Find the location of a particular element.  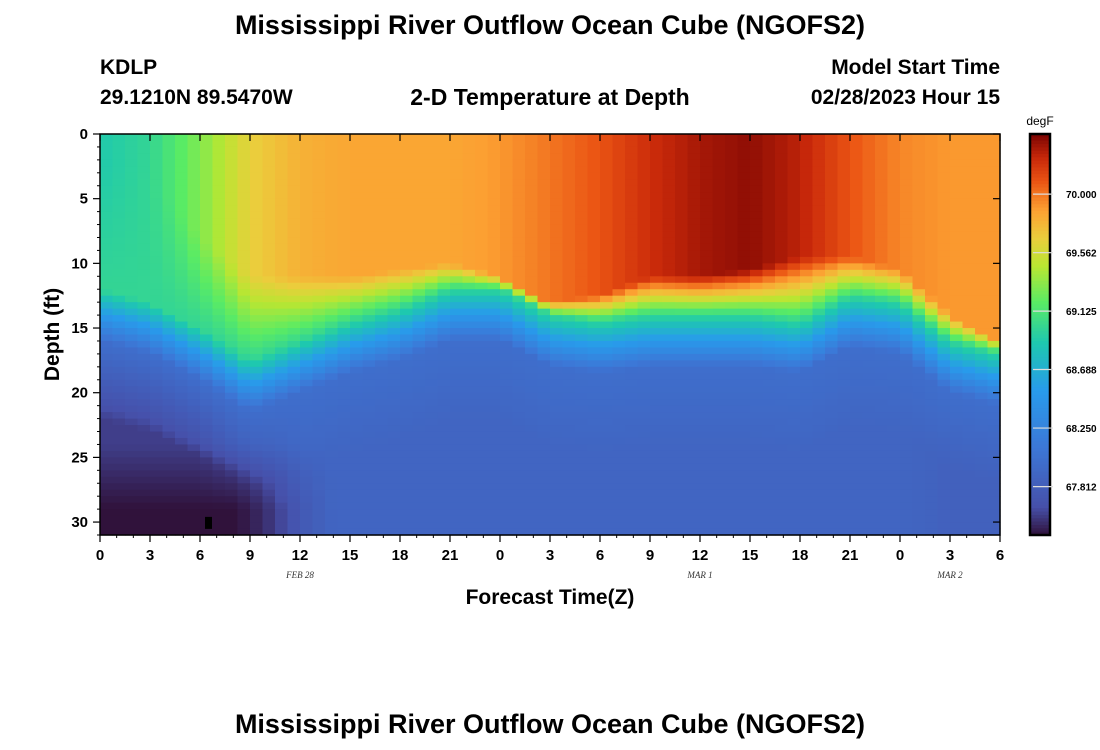

x-tick-label: 9 is located at coordinates (250, 555).